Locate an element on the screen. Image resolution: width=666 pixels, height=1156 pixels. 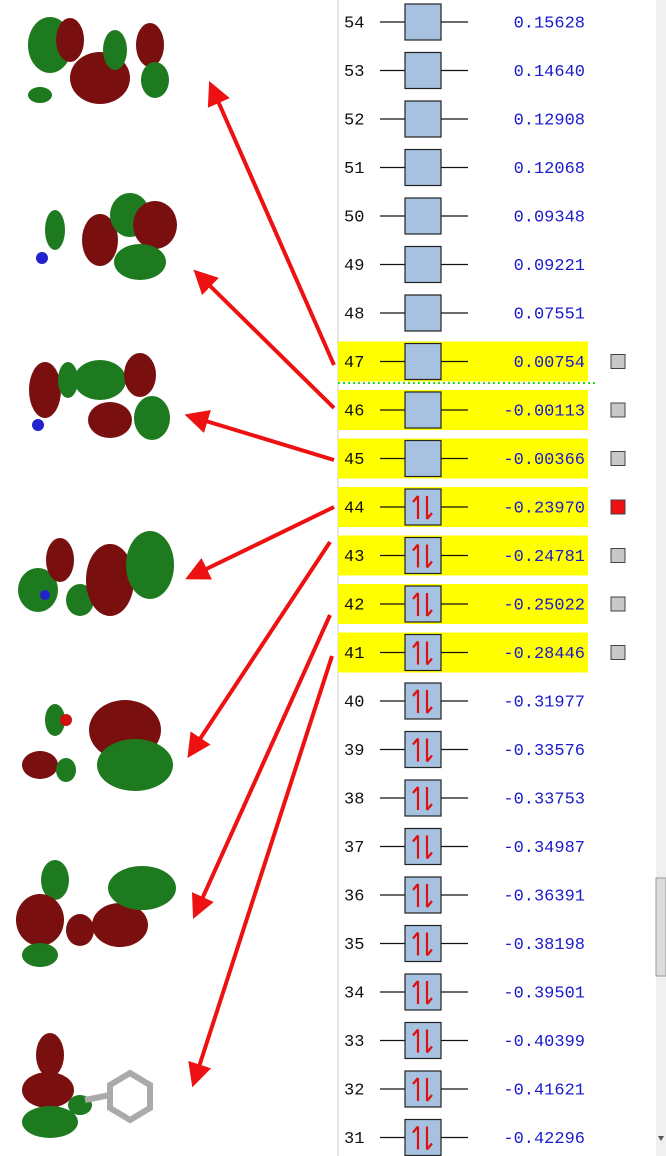
orbital-row: 50 0.09348 is located at coordinates (464, 216).